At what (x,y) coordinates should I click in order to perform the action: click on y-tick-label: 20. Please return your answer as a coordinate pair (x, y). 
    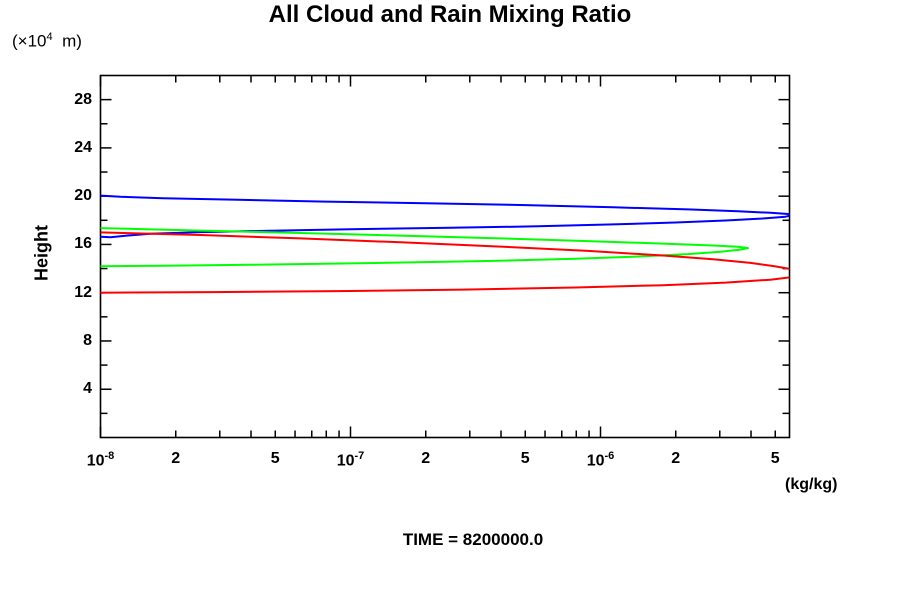
    Looking at the image, I should click on (83, 196).